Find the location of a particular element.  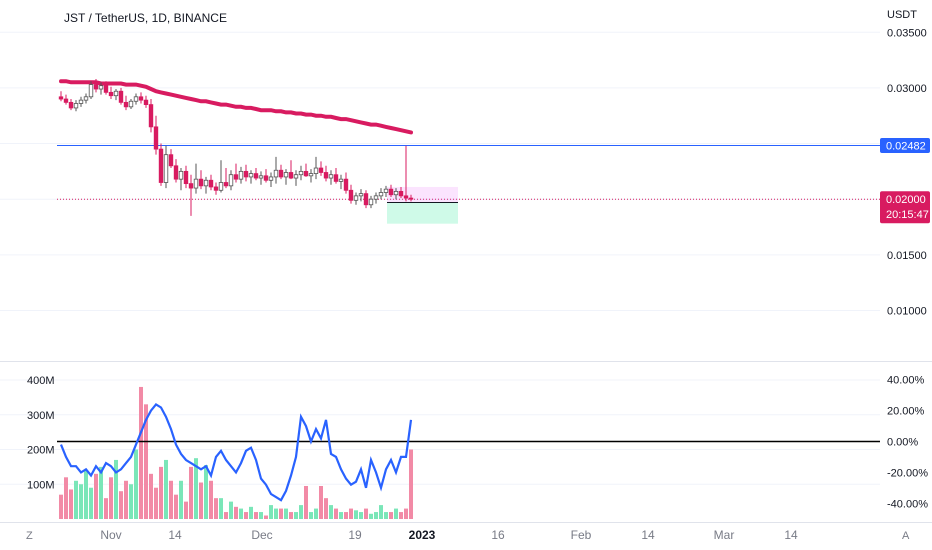

position-box is located at coordinates (422, 205).